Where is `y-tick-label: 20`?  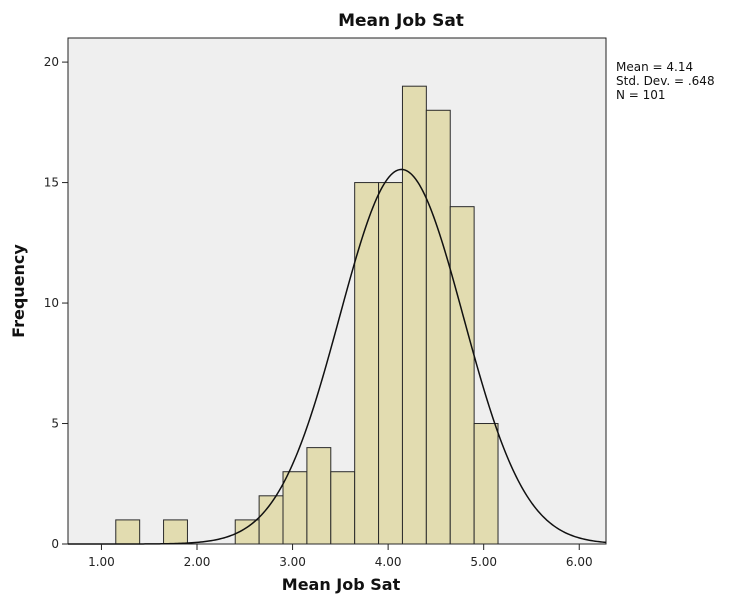 y-tick-label: 20 is located at coordinates (51, 62).